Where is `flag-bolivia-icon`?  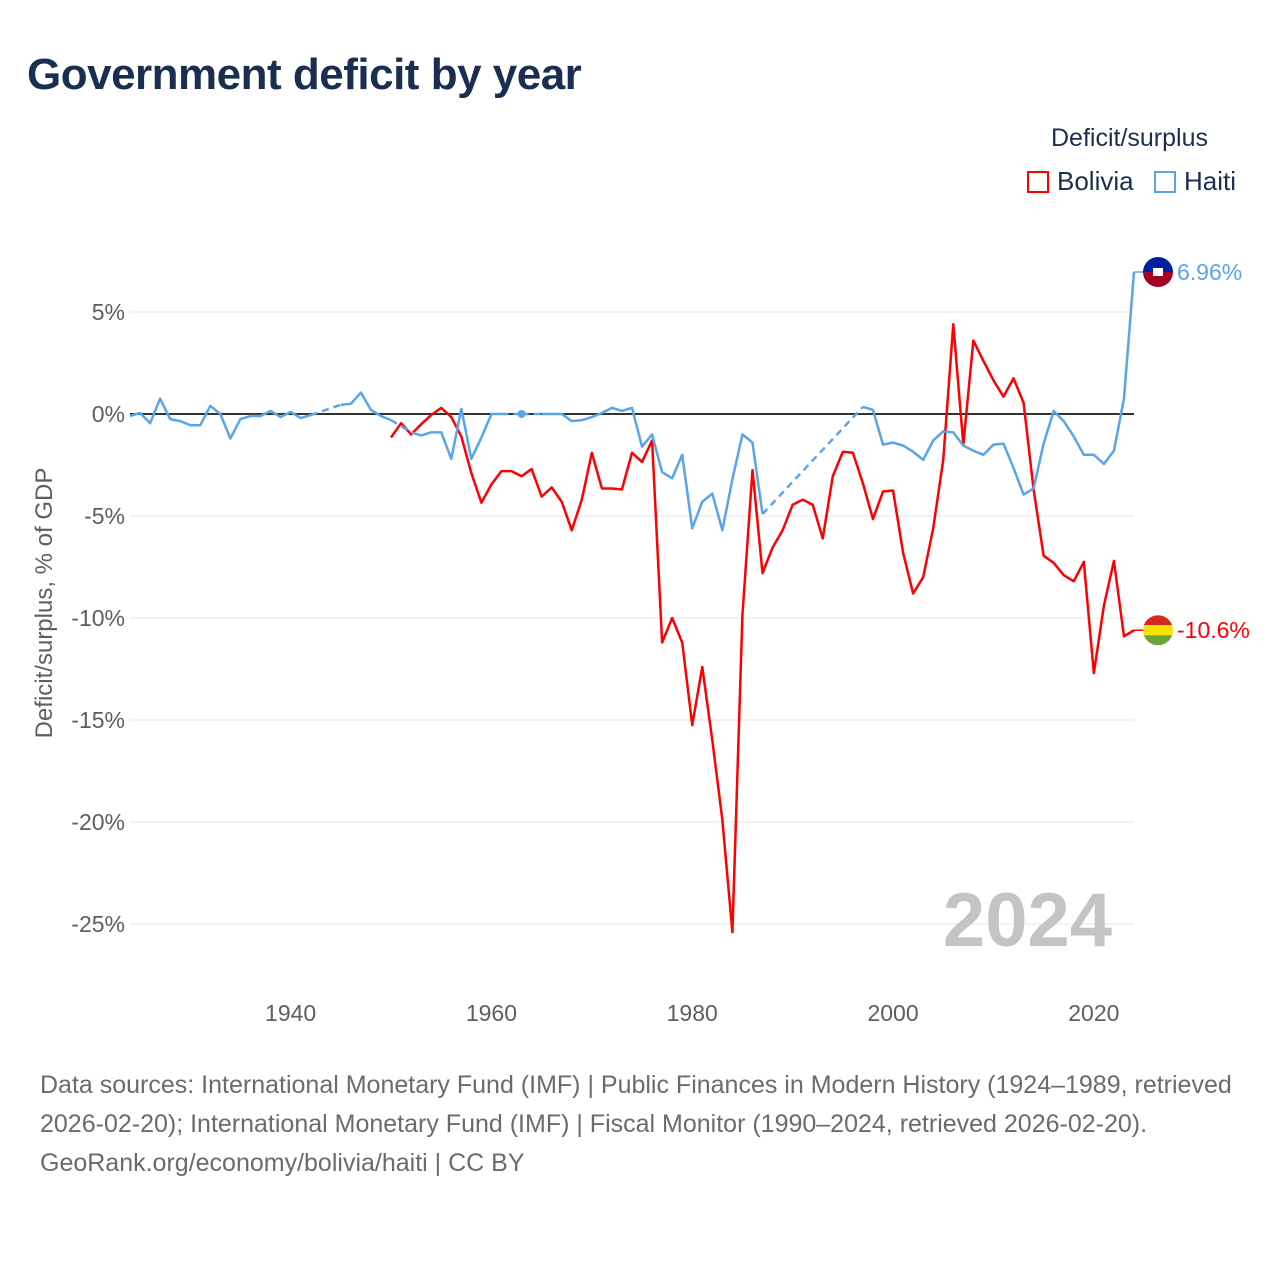 flag-bolivia-icon is located at coordinates (1158, 630).